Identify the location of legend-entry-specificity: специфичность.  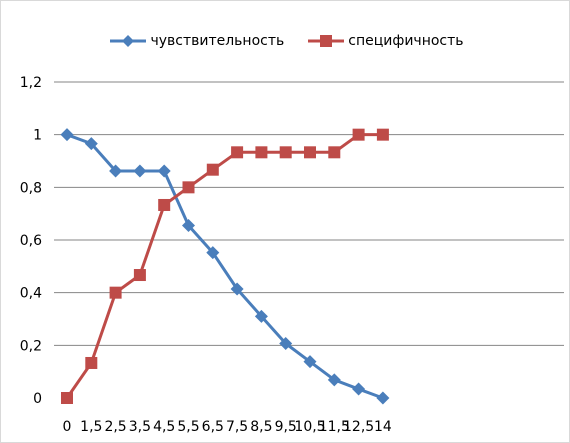
(385, 41).